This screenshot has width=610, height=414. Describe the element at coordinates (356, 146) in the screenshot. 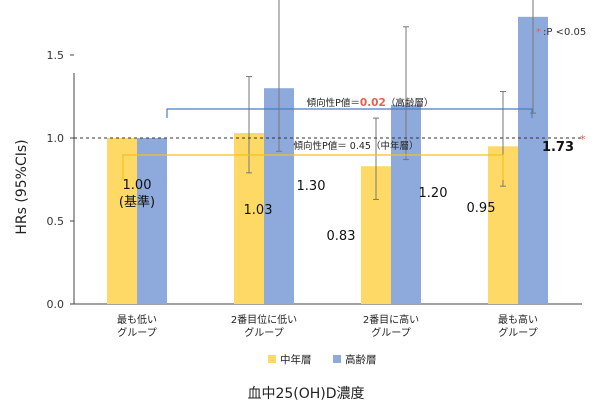

I see `trend-label-middle: 傾向性P値＝ 0.45（中年層）` at that location.